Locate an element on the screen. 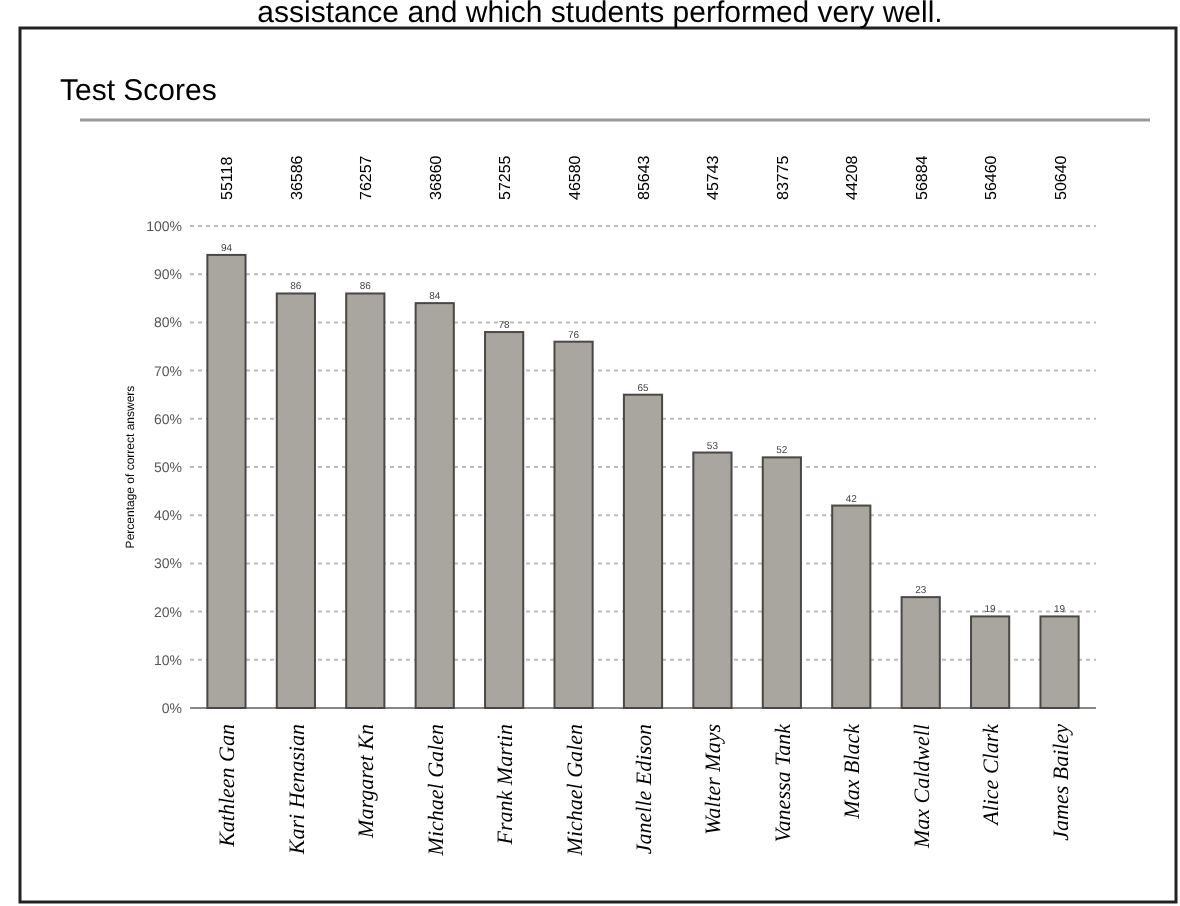  x-tick-label: Max Caldwell is located at coordinates (922, 787).